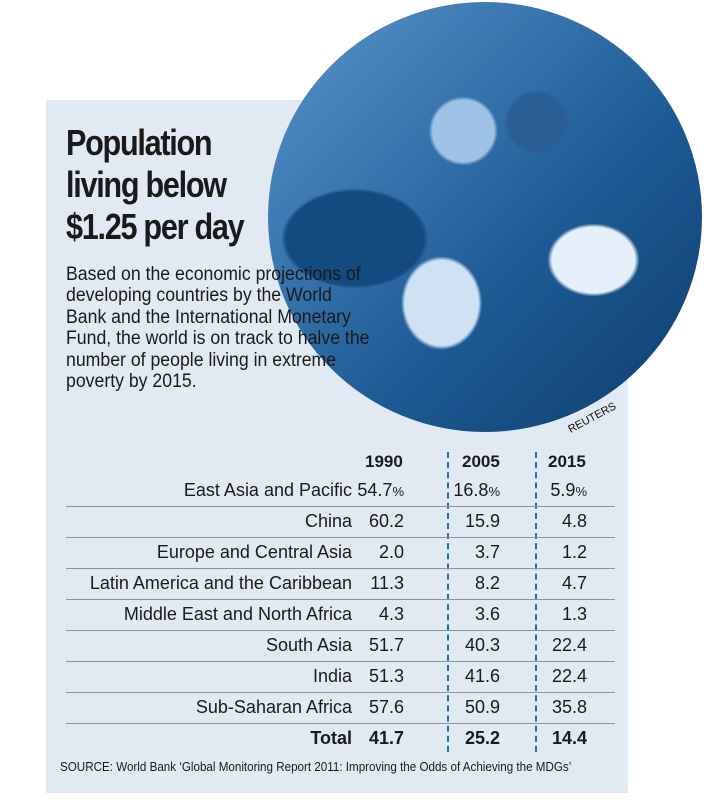 The image size is (716, 800). I want to click on table-row: South Asia 51.7 40.3 22.4, so click(340, 646).